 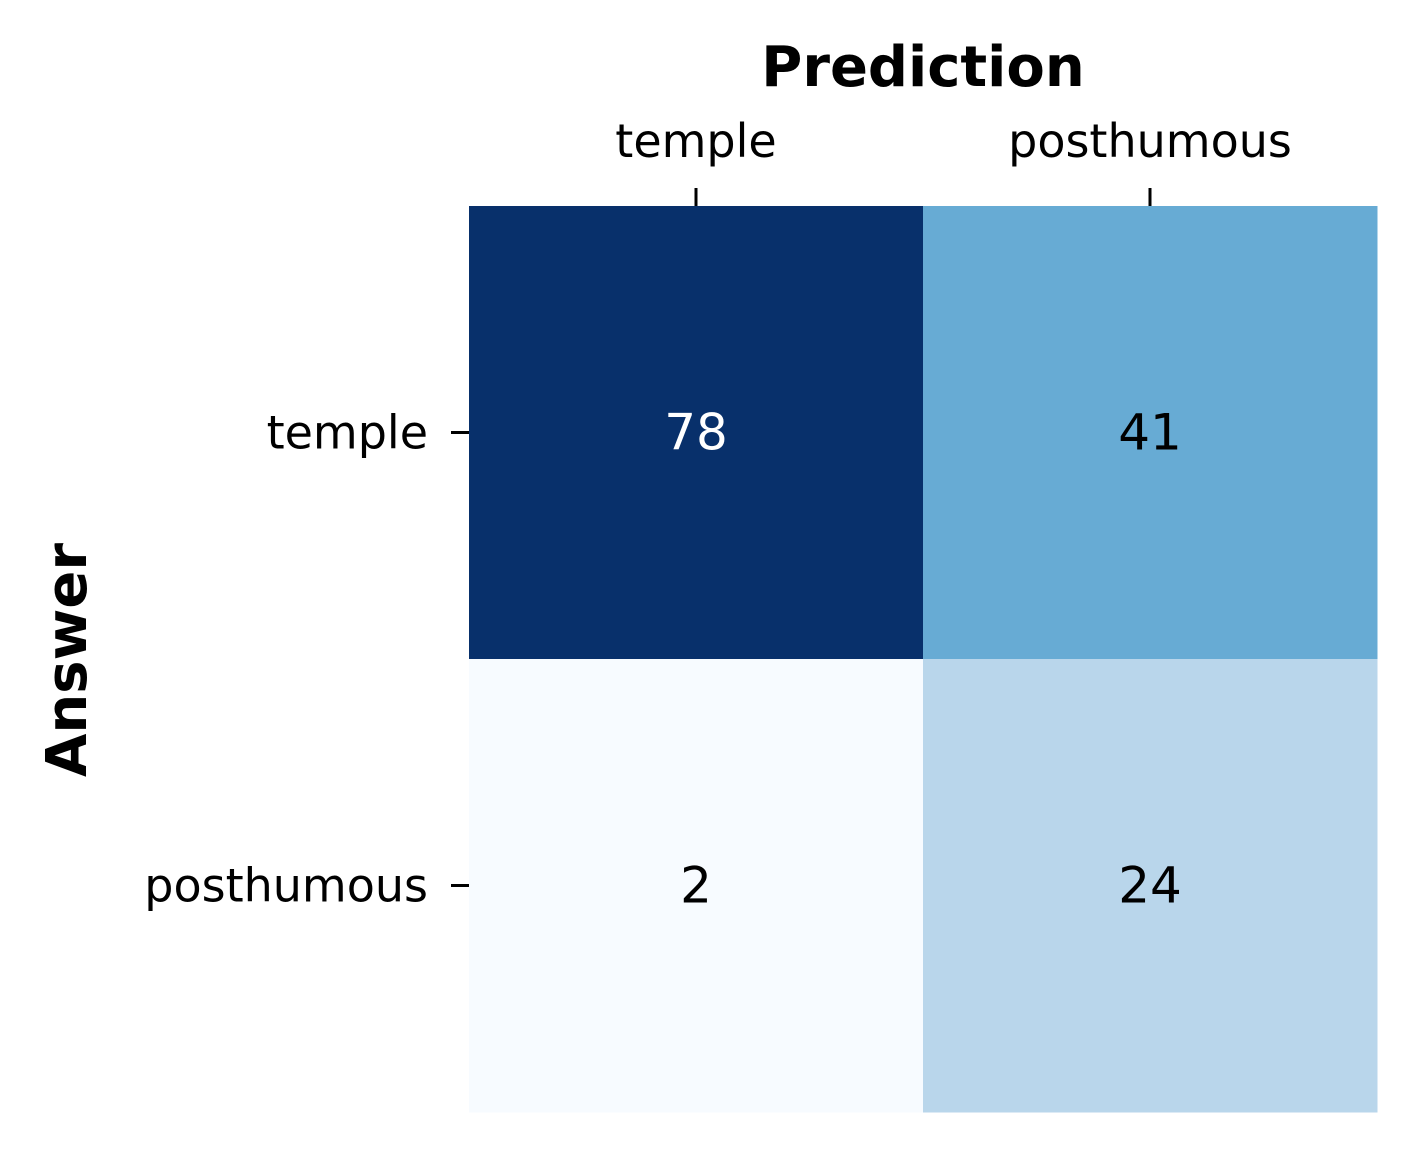 I want to click on x-axis-title: Prediction, so click(x=922, y=67).